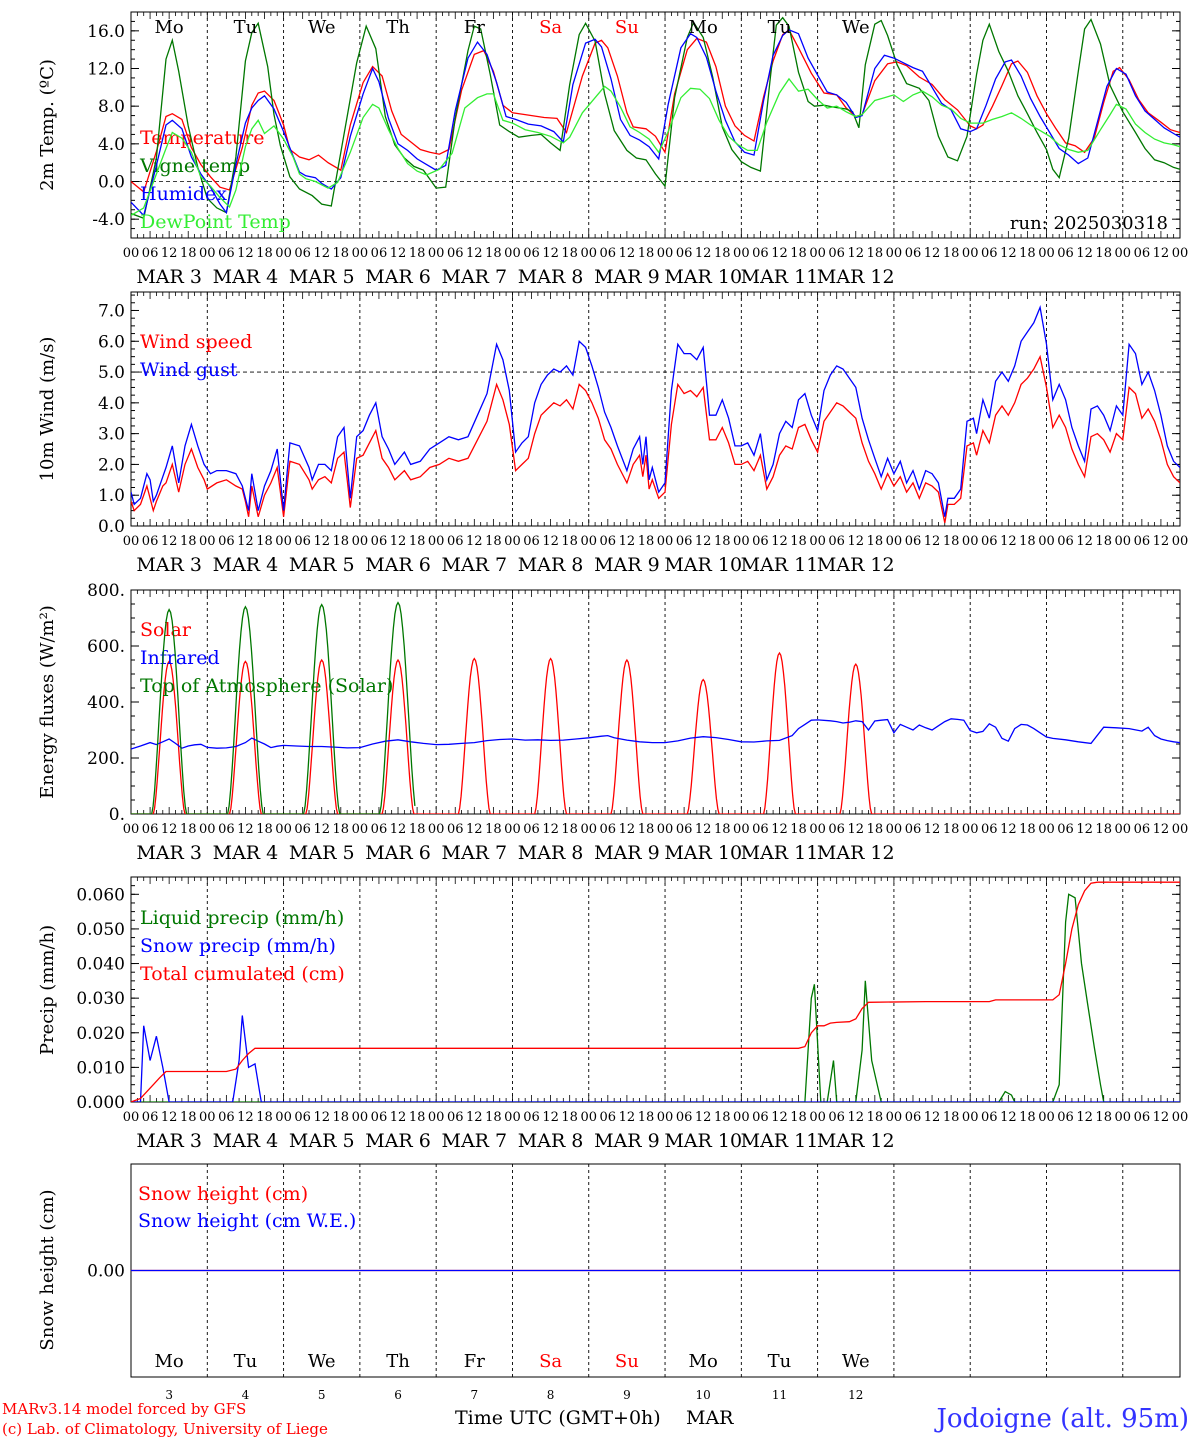 This screenshot has height=1440, width=1194. What do you see at coordinates (106, 647) in the screenshot?
I see `y-tick-label: 600.` at bounding box center [106, 647].